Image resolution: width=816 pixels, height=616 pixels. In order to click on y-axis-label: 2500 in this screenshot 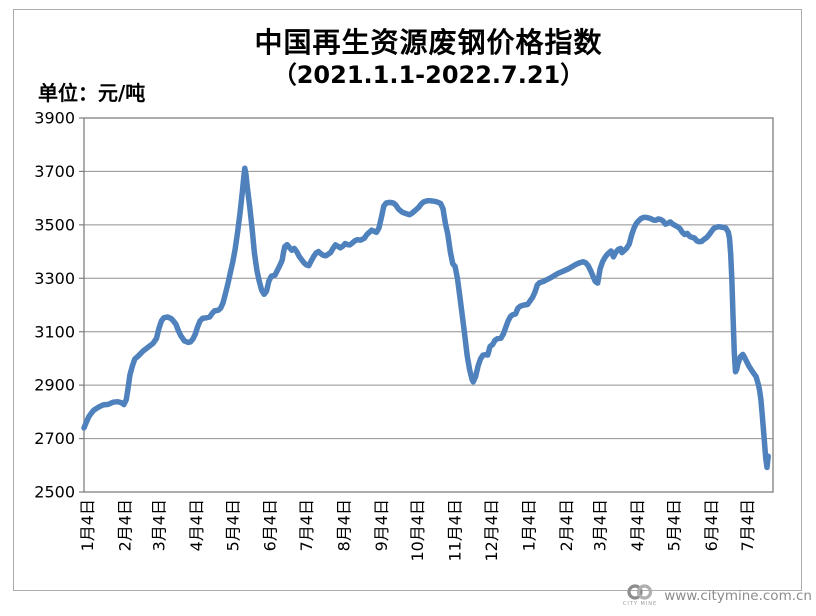, I will do `click(54, 492)`.